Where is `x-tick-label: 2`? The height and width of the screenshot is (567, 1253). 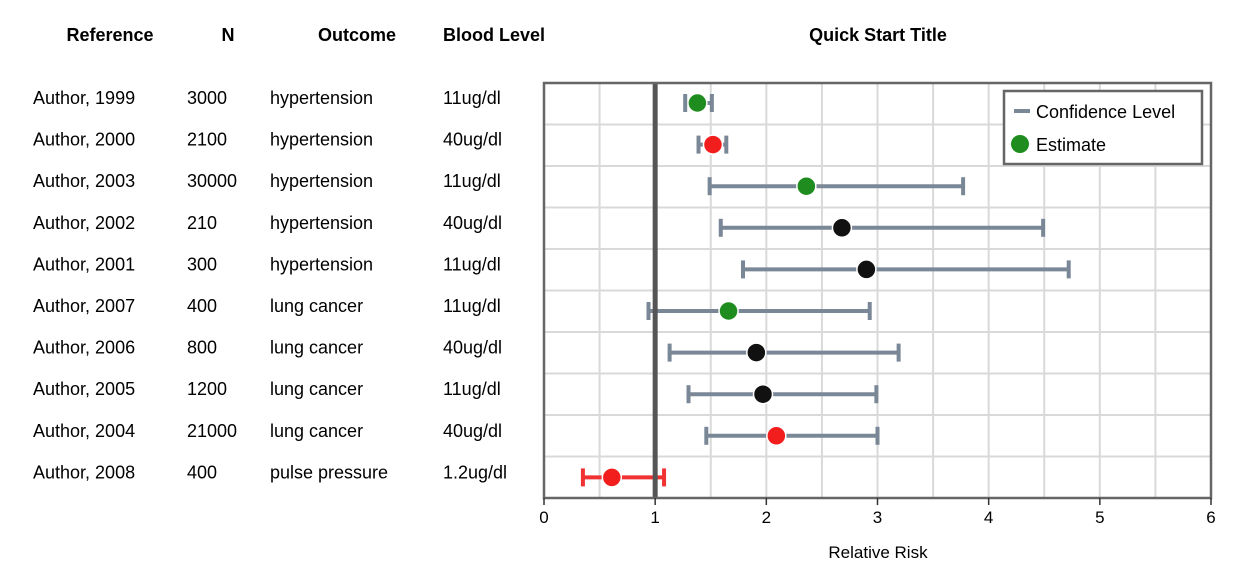
x-tick-label: 2 is located at coordinates (766, 517).